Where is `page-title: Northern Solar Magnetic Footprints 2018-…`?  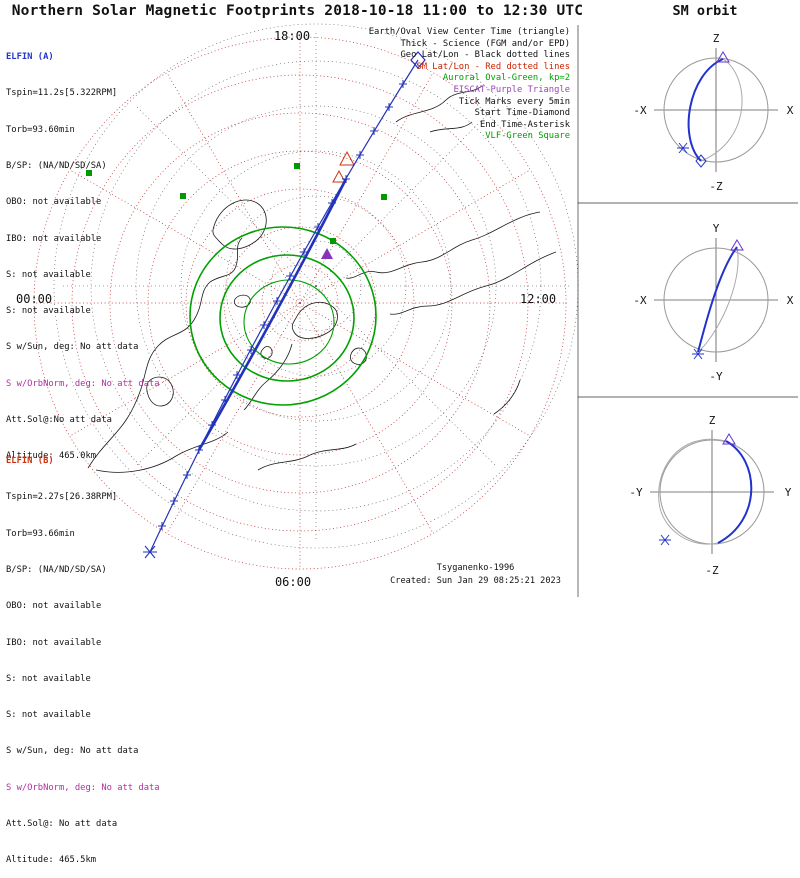
page-title: Northern Solar Magnetic Footprints 2018-… is located at coordinates (297, 11).